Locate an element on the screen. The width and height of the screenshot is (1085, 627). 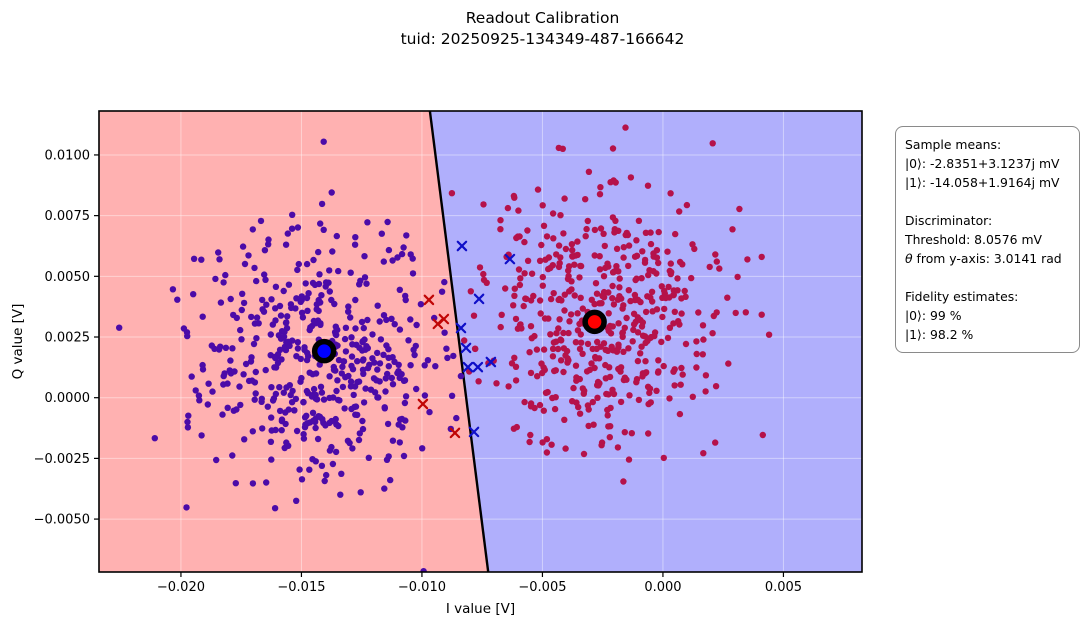
x-tick-label: −0.005 is located at coordinates (542, 587).